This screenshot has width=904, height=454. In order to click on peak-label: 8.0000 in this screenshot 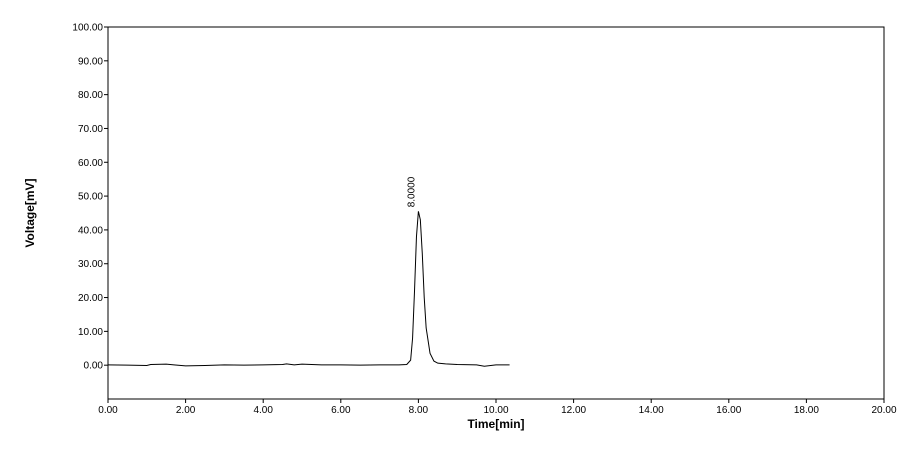, I will do `click(411, 191)`.